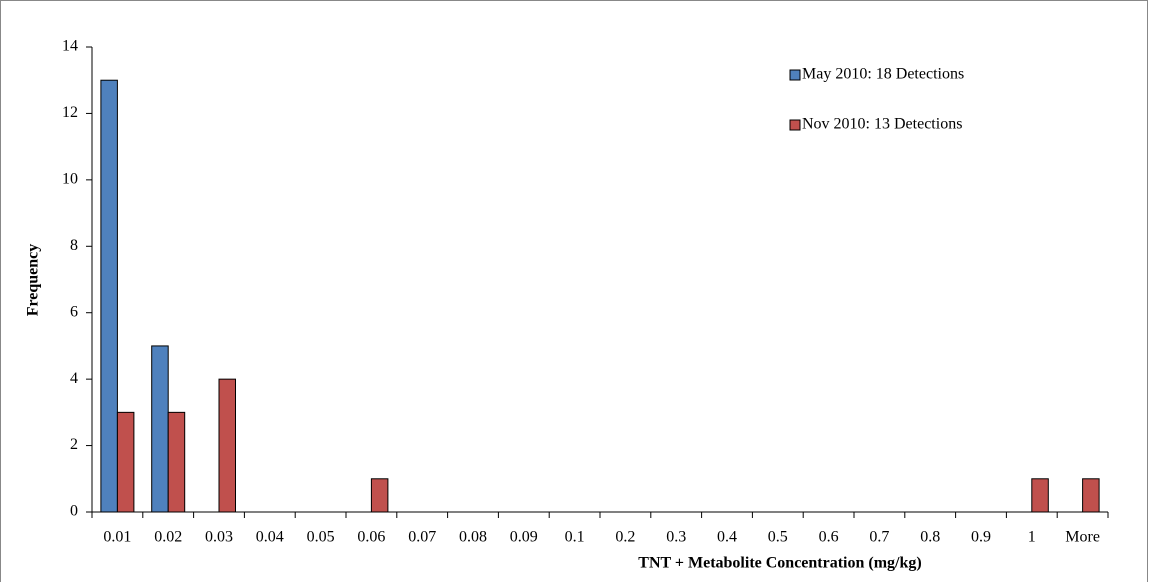  Describe the element at coordinates (883, 74) in the screenshot. I see `legend-label: May 2010: 18 Detections` at that location.